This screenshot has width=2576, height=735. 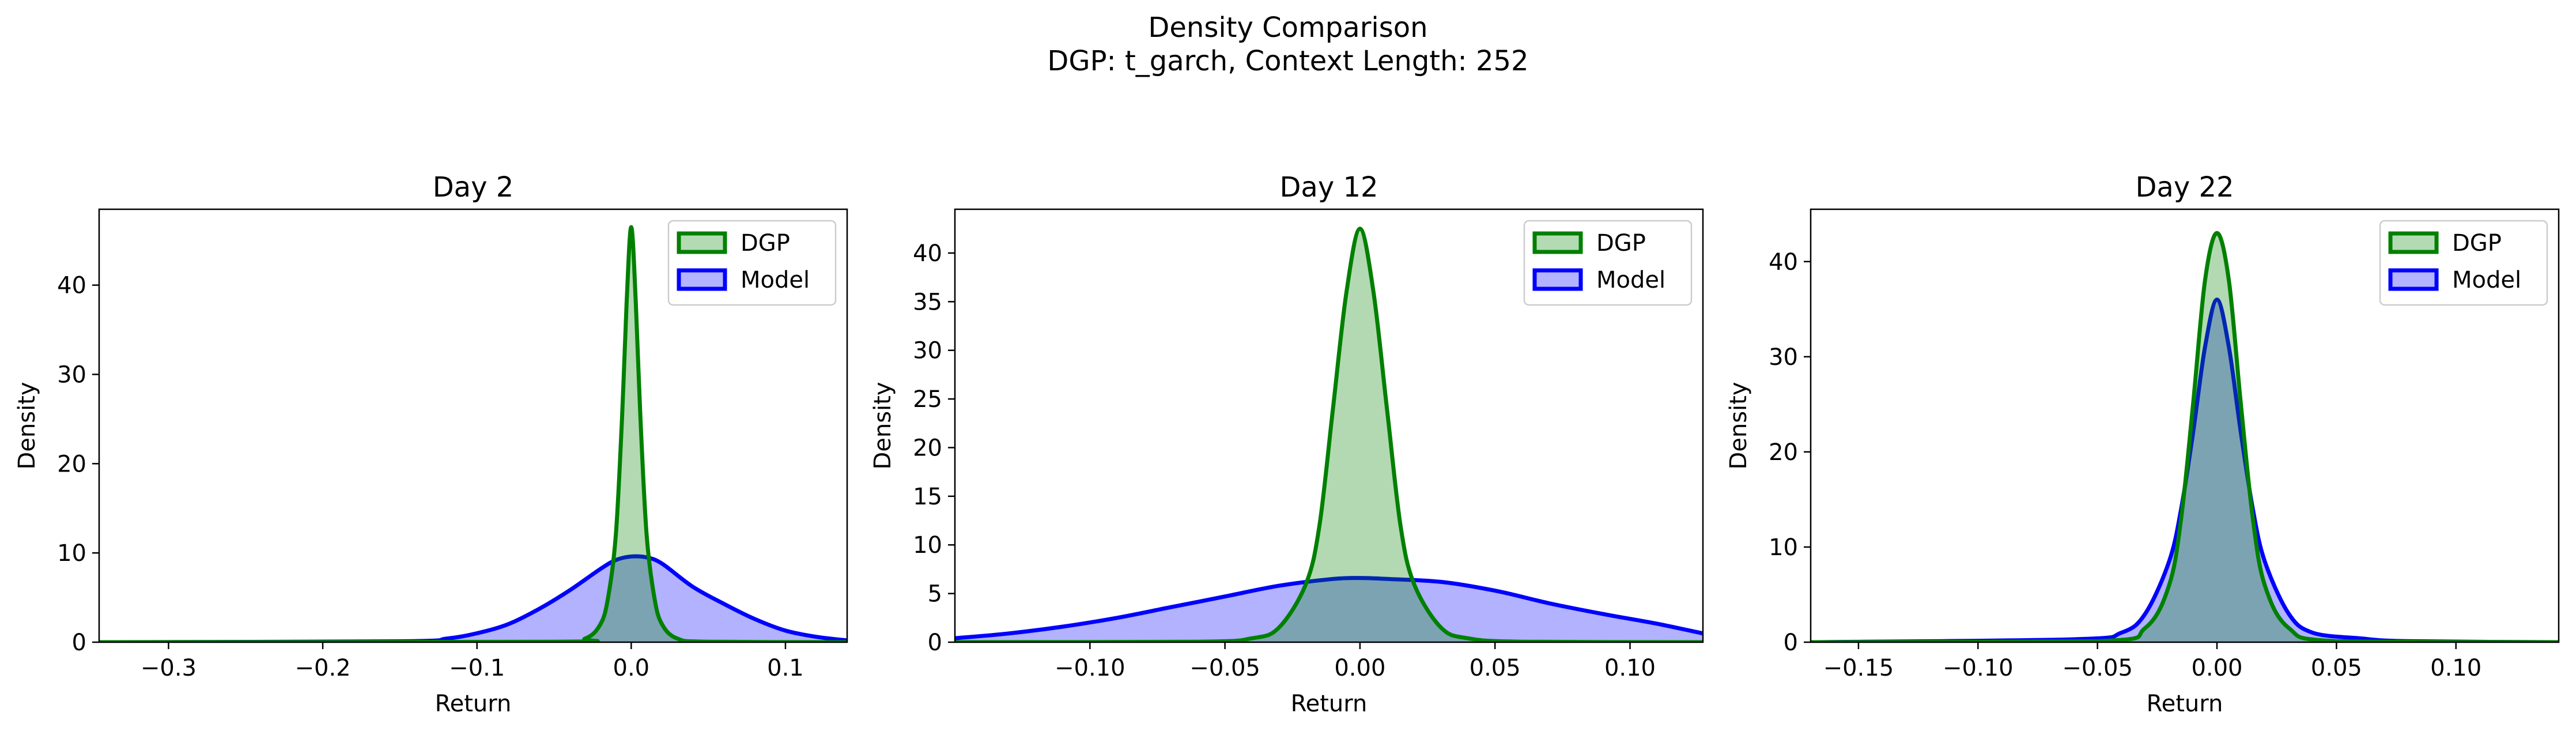 What do you see at coordinates (1287, 28) in the screenshot?
I see `figure-title: Density Comparison` at bounding box center [1287, 28].